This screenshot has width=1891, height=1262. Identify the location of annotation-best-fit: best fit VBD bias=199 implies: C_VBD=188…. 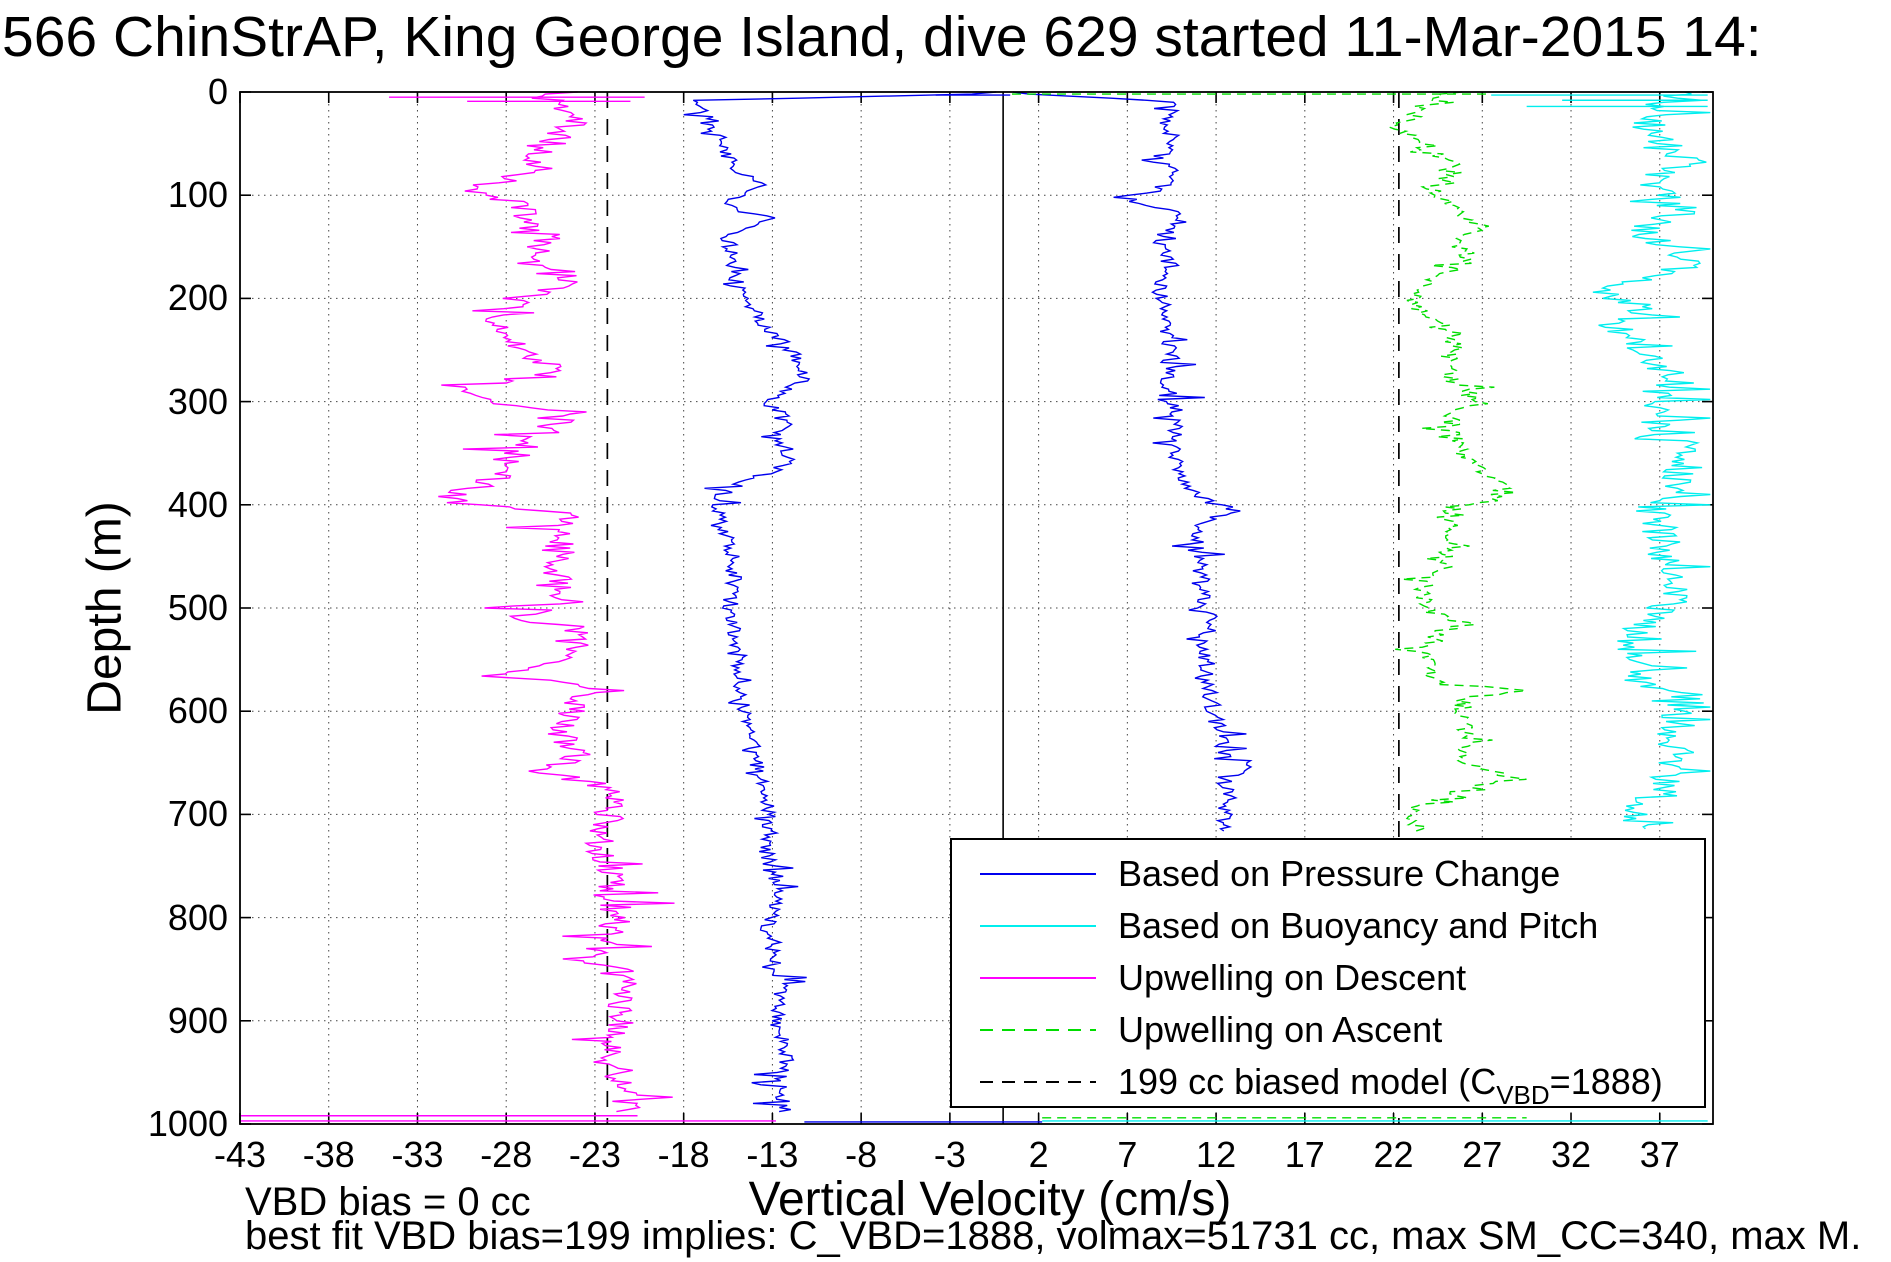
(1053, 1236).